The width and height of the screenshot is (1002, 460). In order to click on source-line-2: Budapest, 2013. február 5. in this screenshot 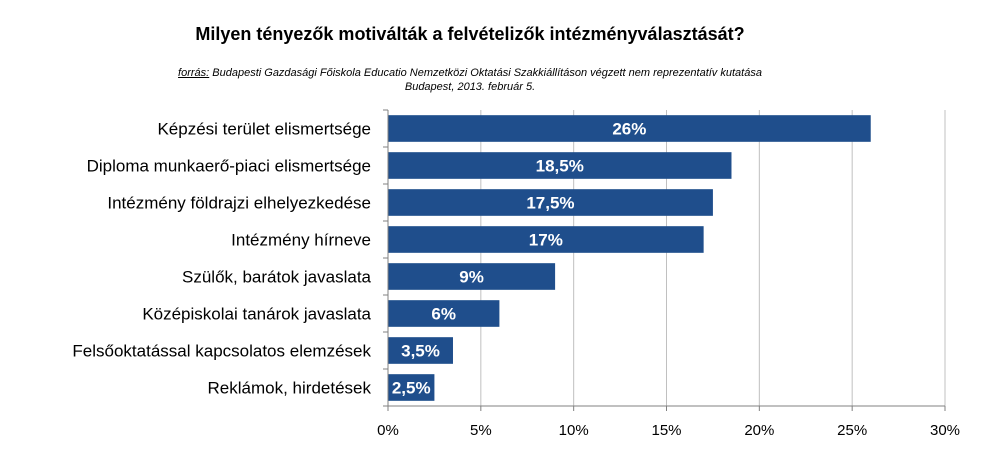, I will do `click(470, 87)`.